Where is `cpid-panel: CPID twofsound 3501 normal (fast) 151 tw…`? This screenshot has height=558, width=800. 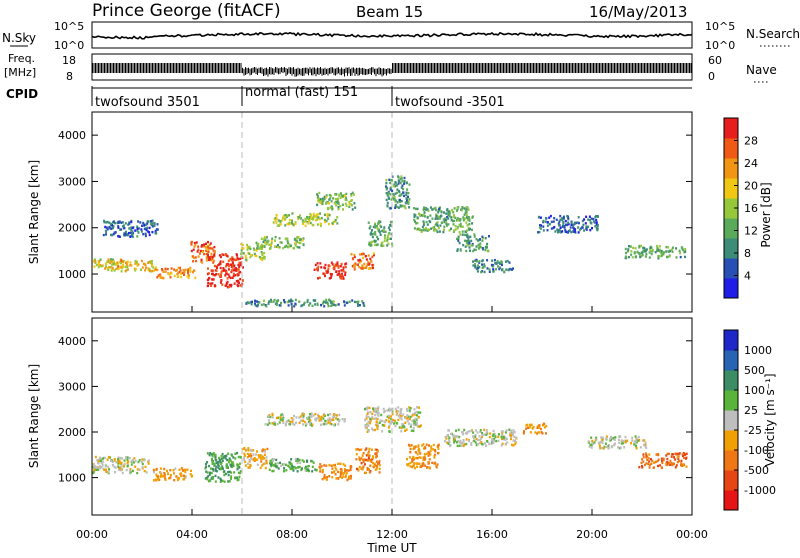 cpid-panel: CPID twofsound 3501 normal (fast) 151 tw… is located at coordinates (349, 97).